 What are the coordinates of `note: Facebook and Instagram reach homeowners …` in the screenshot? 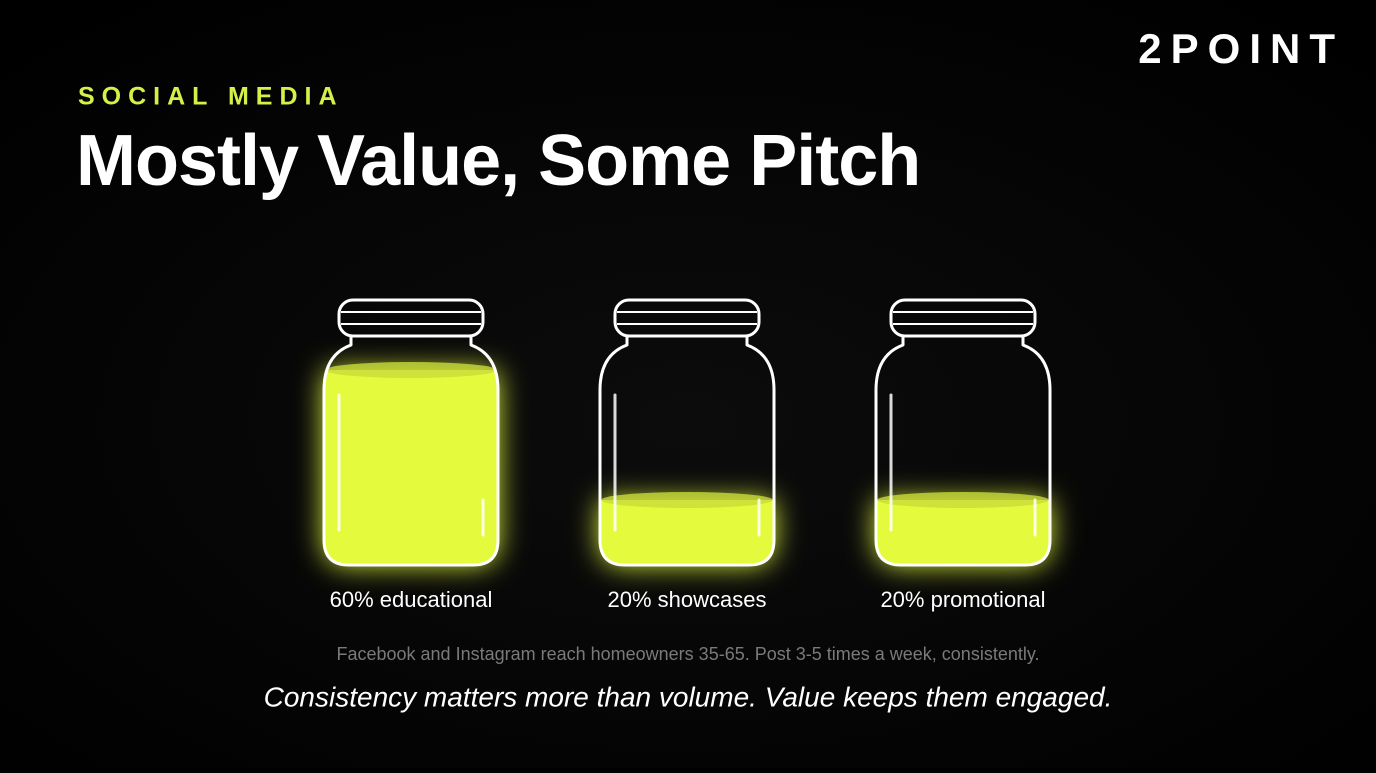 It's located at (687, 654).